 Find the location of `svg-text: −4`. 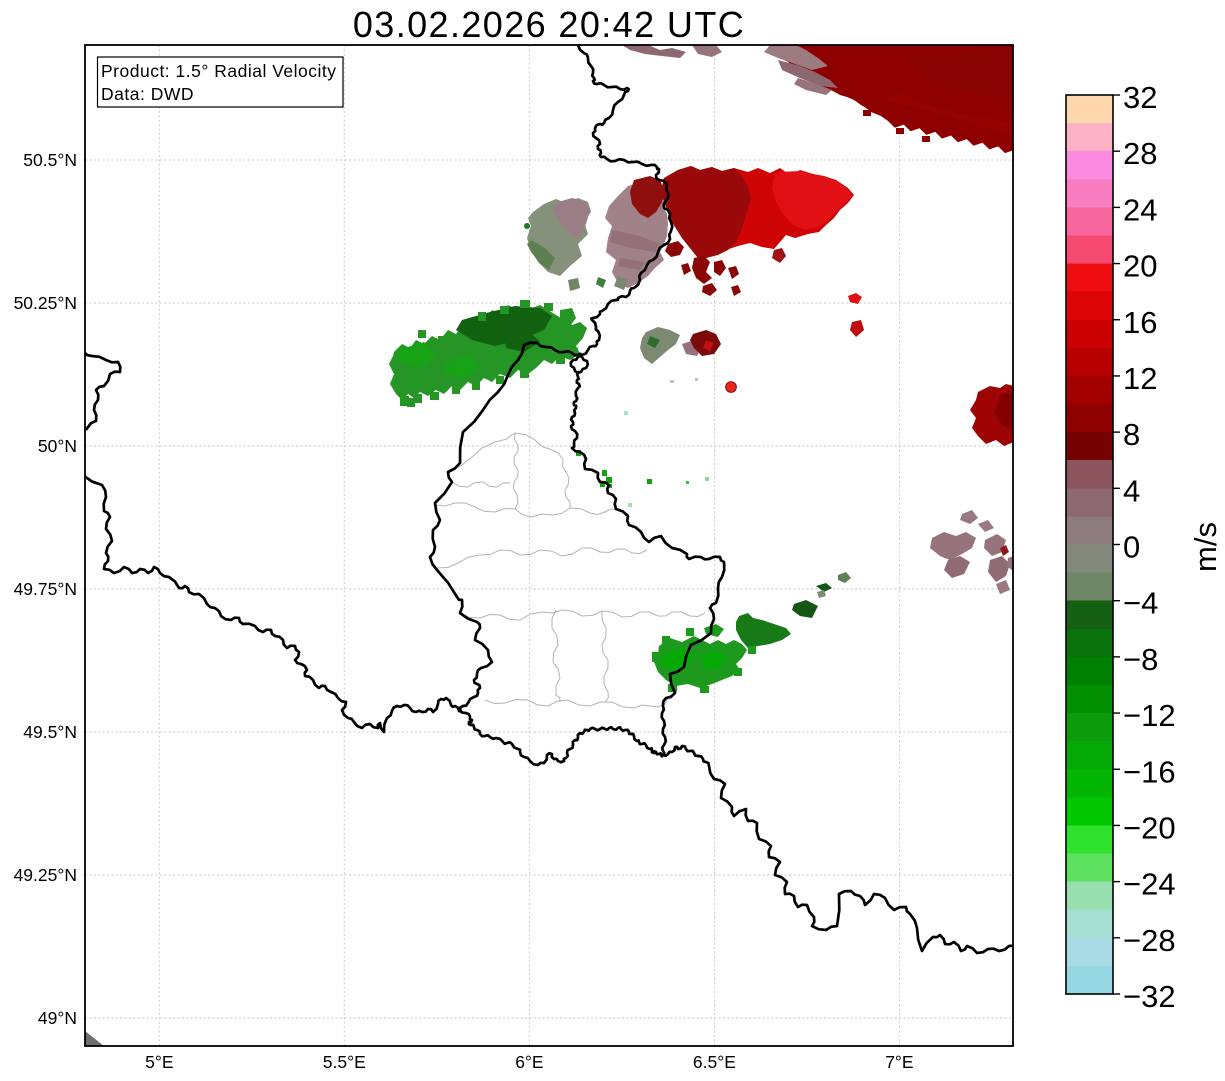

svg-text: −4 is located at coordinates (1140, 603).